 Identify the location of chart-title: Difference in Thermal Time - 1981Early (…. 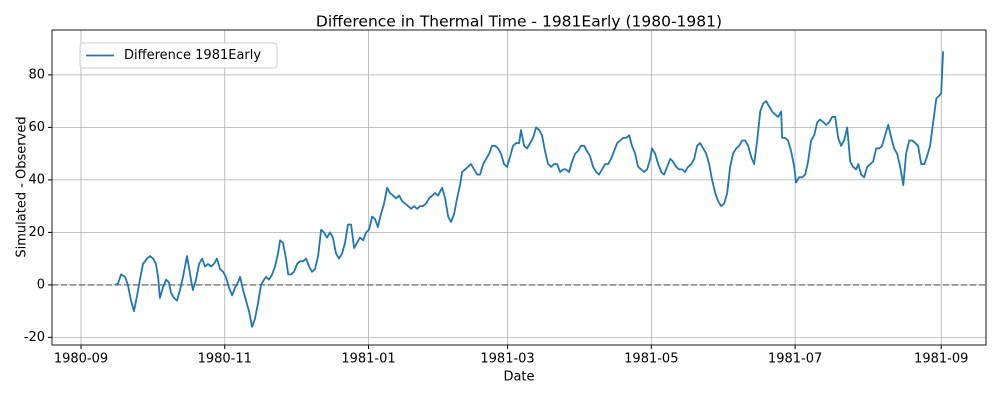
(519, 22).